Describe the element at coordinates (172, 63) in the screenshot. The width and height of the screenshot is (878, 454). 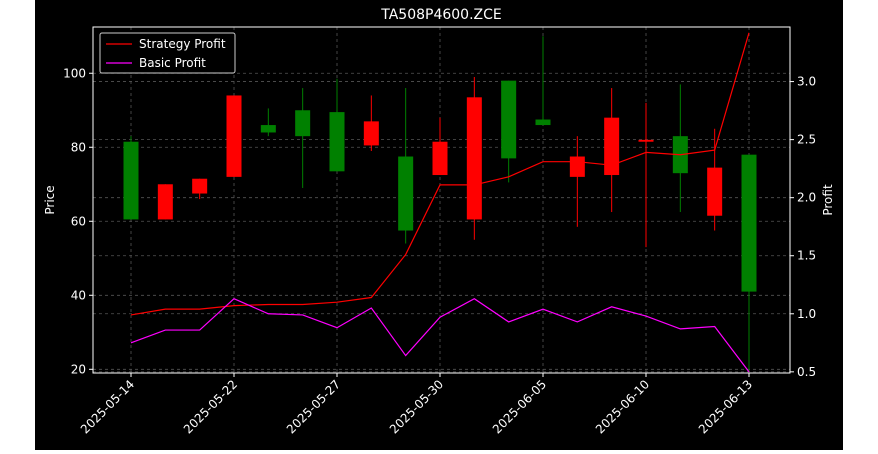
I see `legend-label-basic-profit: Basic Profit` at that location.